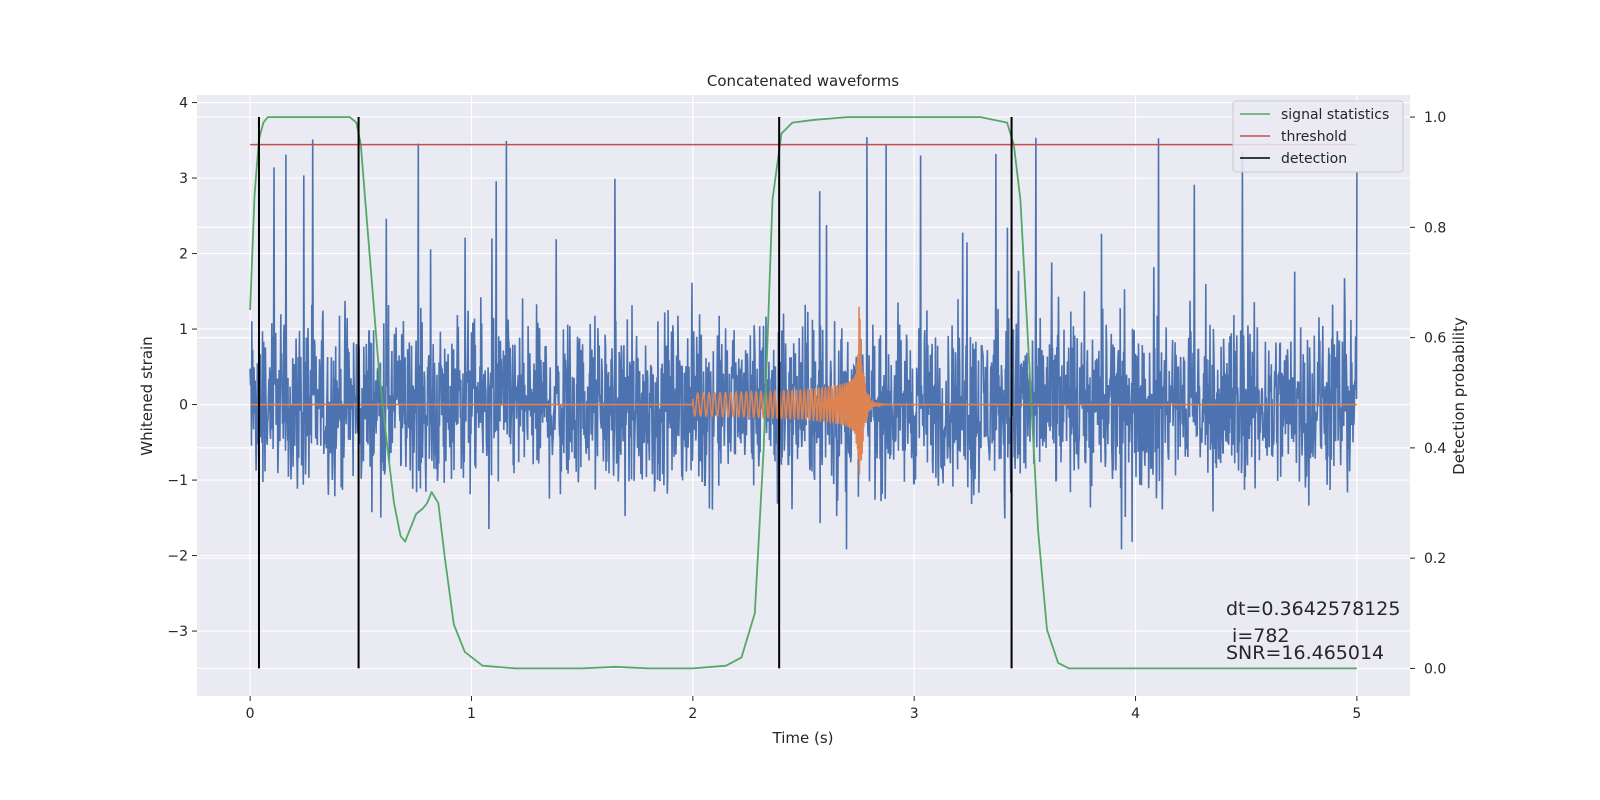  I want to click on chirp-line, so click(803, 390).